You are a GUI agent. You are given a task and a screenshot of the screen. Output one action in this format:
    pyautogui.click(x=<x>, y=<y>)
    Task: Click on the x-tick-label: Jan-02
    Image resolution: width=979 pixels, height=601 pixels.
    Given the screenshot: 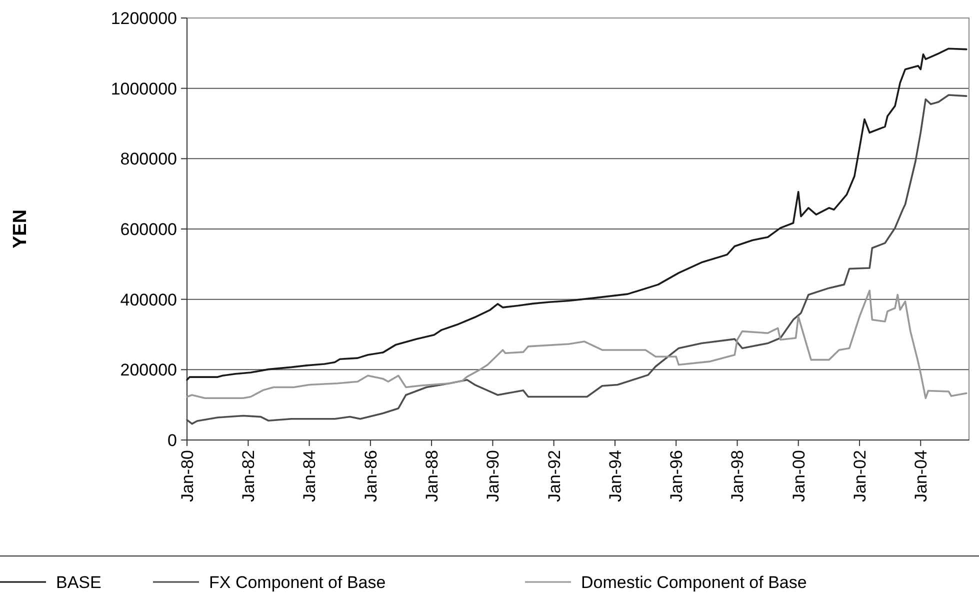 What is the action you would take?
    pyautogui.click(x=860, y=476)
    